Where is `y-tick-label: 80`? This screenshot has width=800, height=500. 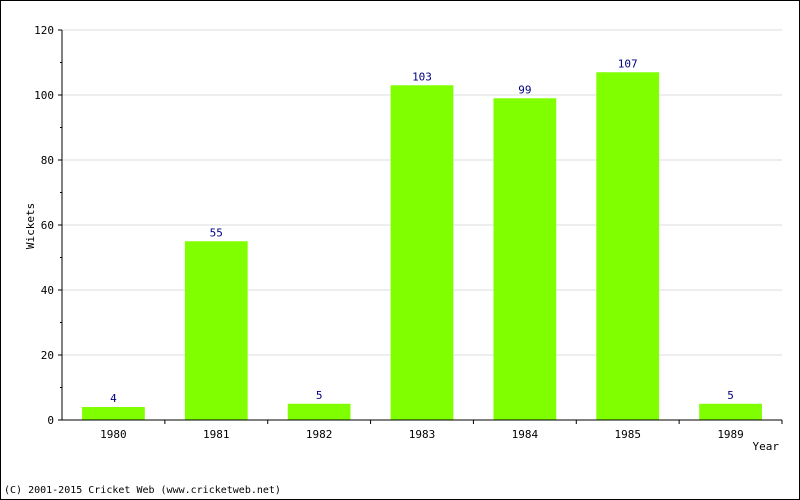 y-tick-label: 80 is located at coordinates (47, 160).